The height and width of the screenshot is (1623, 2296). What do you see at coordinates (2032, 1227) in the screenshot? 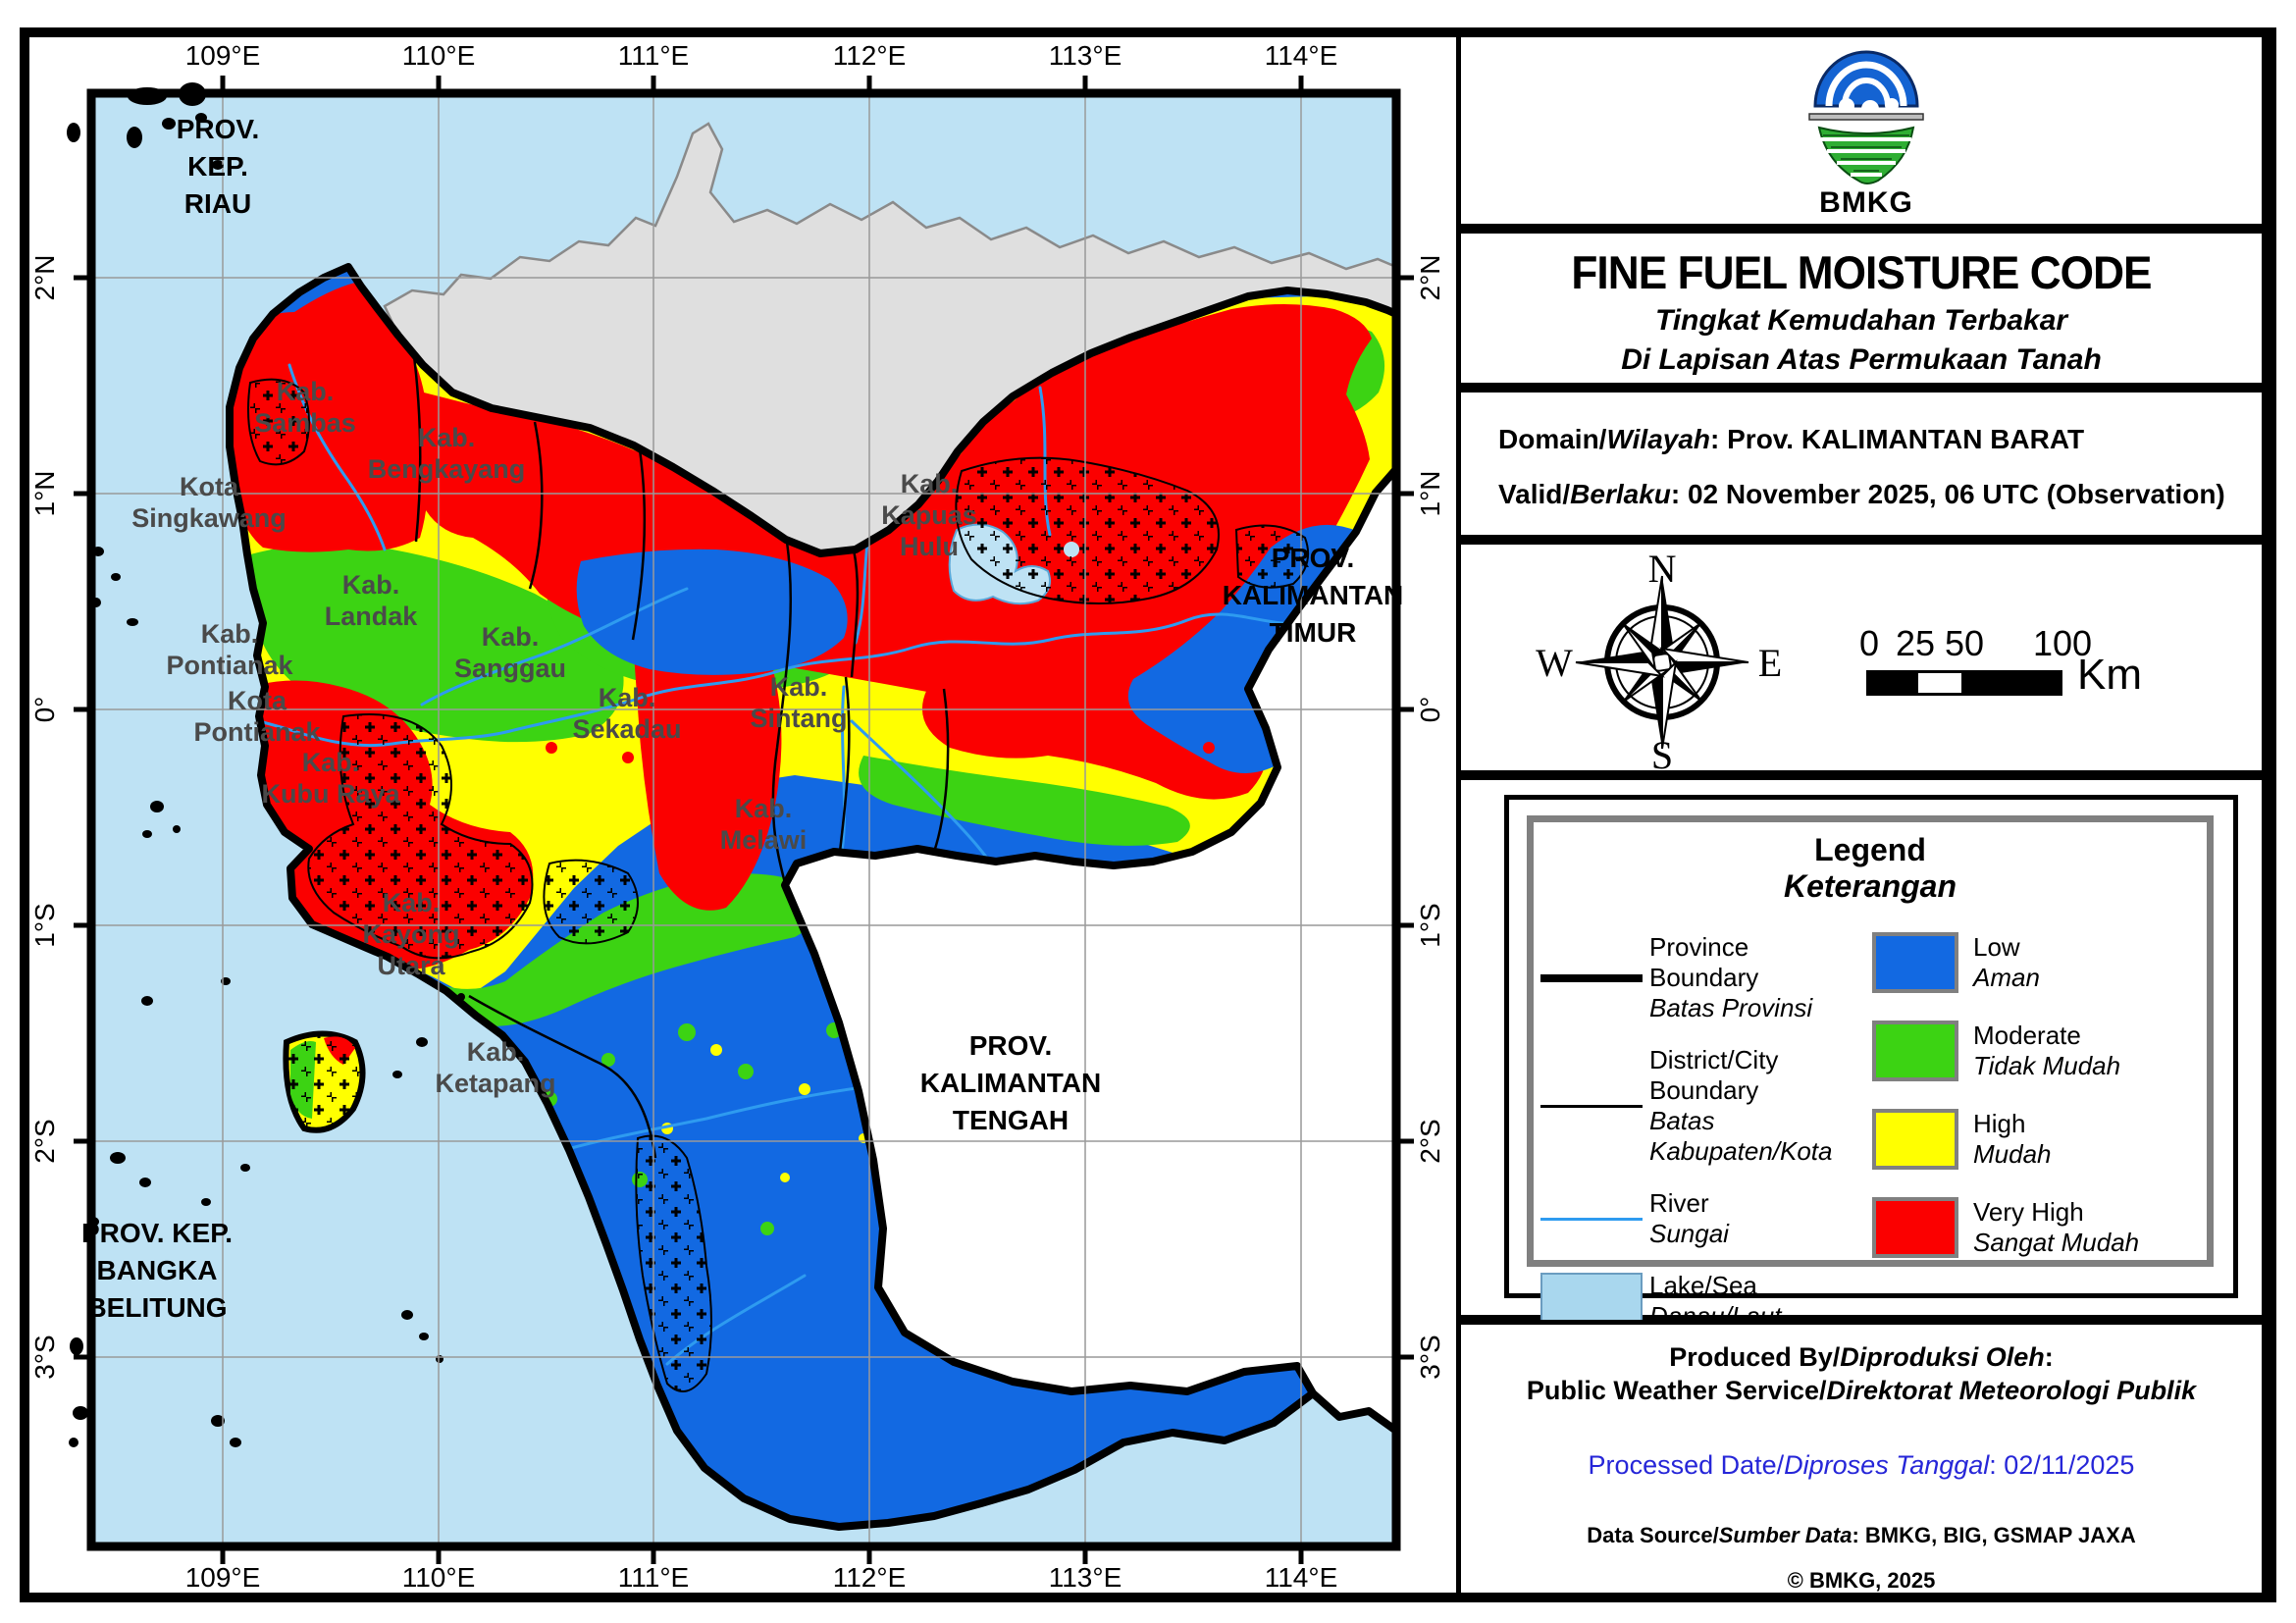
I see `legend-item-very-high: Very High Sangat Mudah` at bounding box center [2032, 1227].